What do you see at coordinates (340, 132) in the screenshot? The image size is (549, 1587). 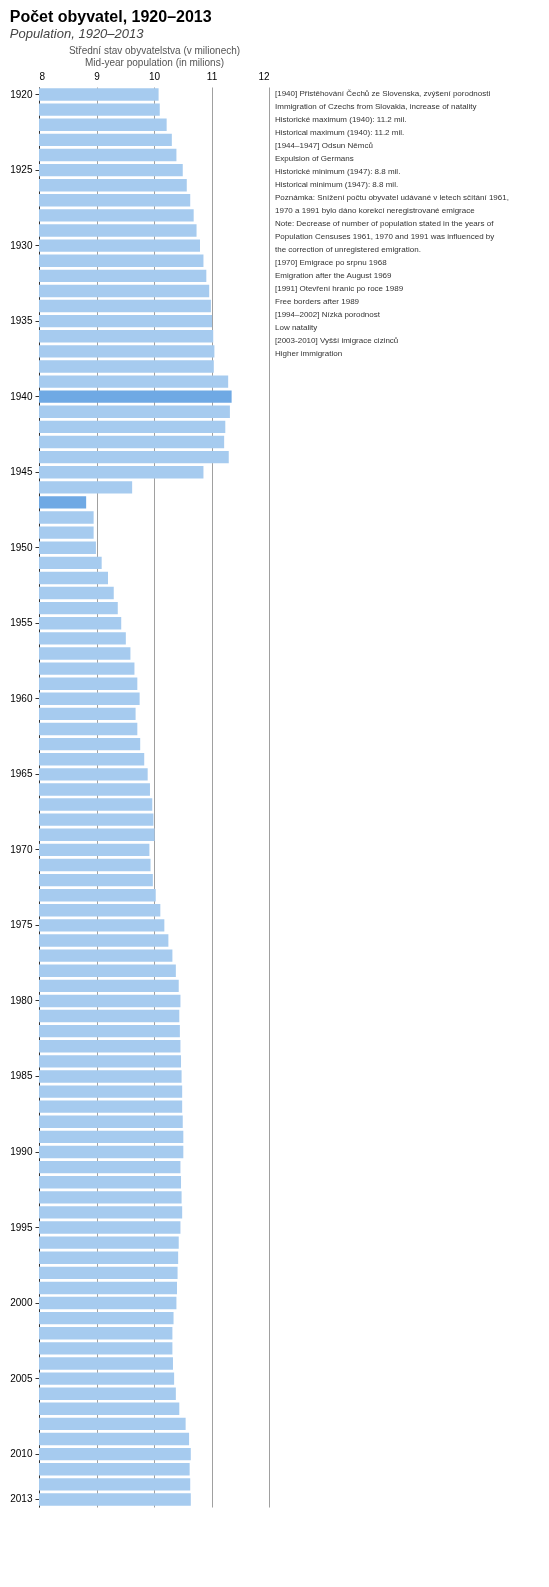 I see `text: Historical maximum (1940): 11.2 mil.` at bounding box center [340, 132].